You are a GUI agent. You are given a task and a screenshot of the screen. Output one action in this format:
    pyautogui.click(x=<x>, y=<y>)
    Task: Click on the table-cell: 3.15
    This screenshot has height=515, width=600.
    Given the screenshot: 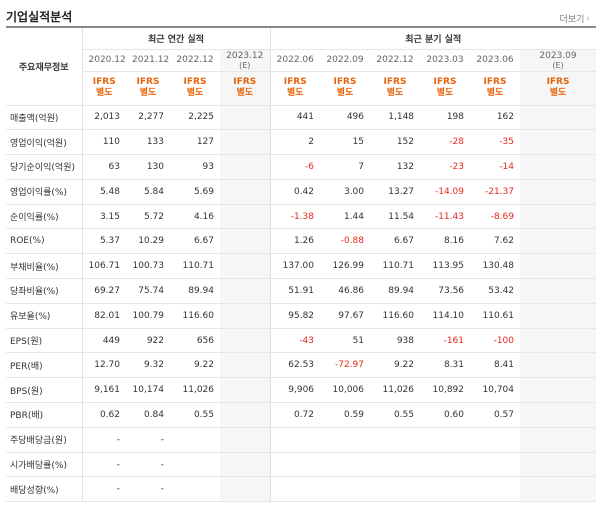 What is the action you would take?
    pyautogui.click(x=104, y=217)
    